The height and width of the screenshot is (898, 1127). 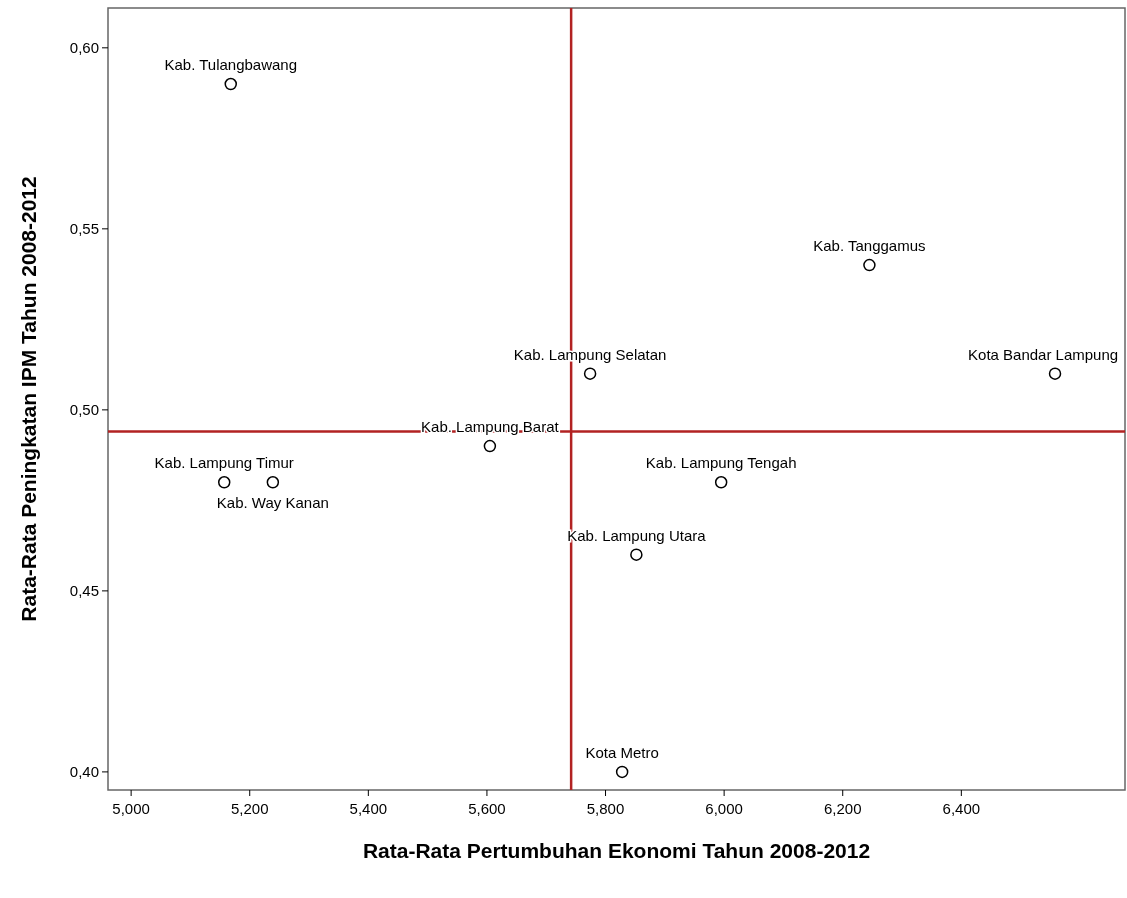 I want to click on x-tick-label: 5,200, so click(x=249, y=808).